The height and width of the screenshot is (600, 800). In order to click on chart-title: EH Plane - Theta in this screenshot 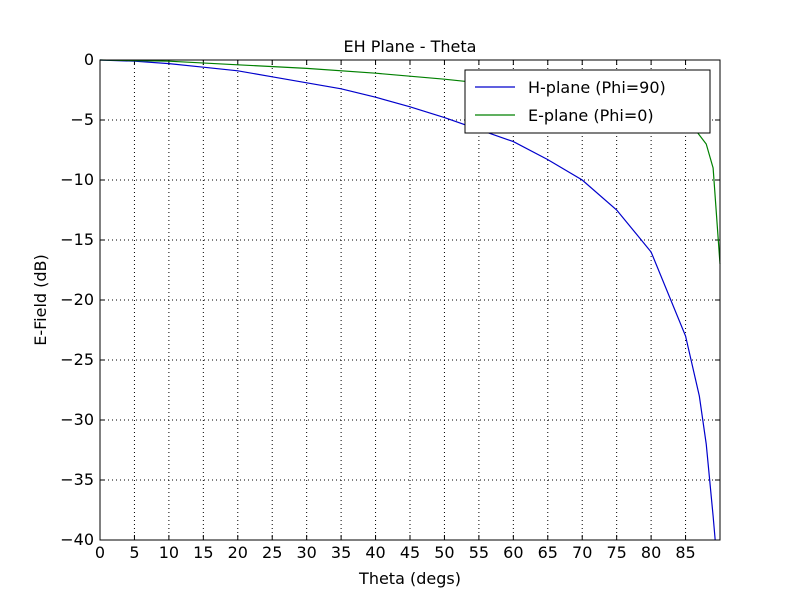, I will do `click(410, 46)`.